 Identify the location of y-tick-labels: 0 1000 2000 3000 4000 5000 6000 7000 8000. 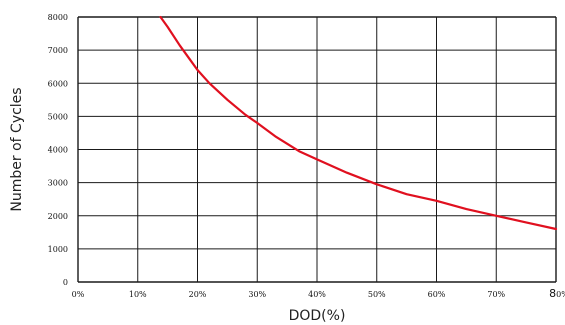
(58, 150).